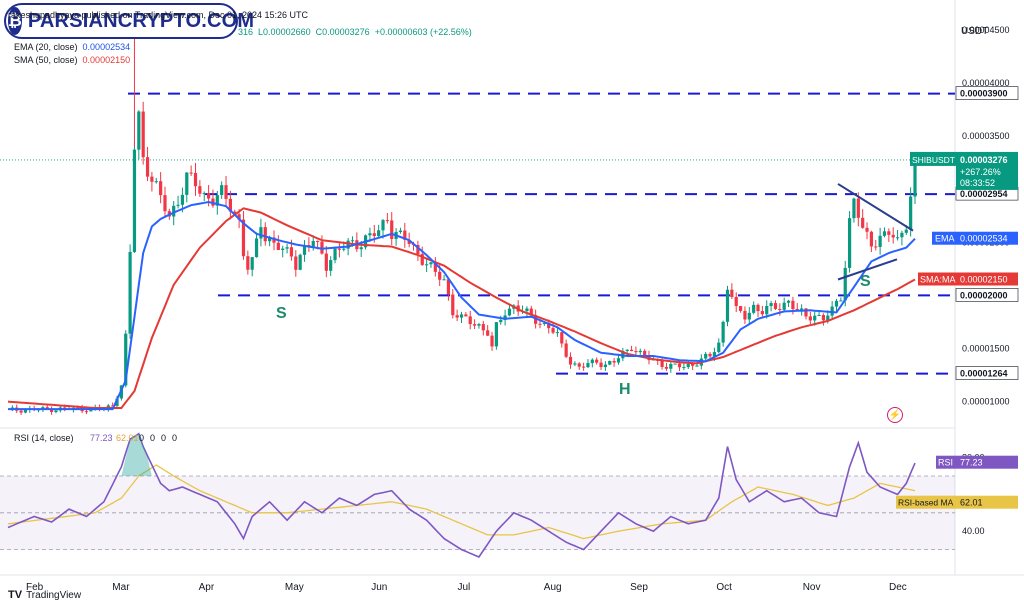 This screenshot has height=609, width=1024. What do you see at coordinates (106, 47) in the screenshot?
I see `ema-legend-value: 0.00002534` at bounding box center [106, 47].